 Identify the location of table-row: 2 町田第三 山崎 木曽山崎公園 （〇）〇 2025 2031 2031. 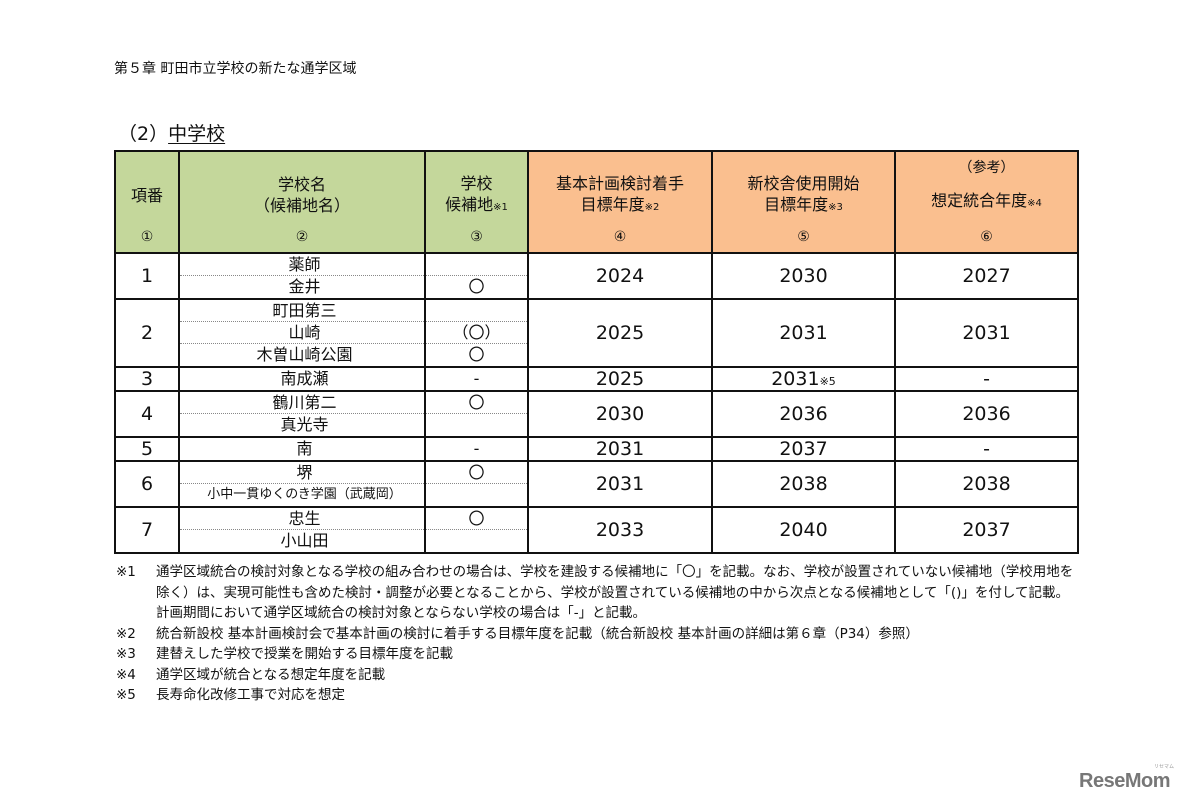
(596, 333).